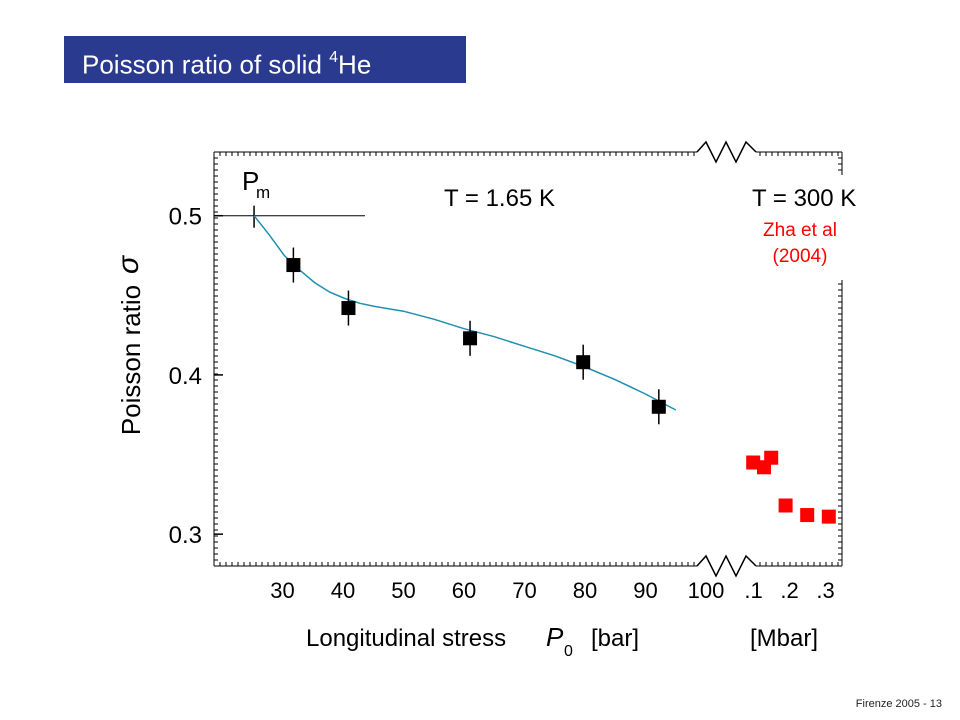 This screenshot has height=720, width=960. Describe the element at coordinates (706, 590) in the screenshot. I see `x-tick-label: 100` at that location.